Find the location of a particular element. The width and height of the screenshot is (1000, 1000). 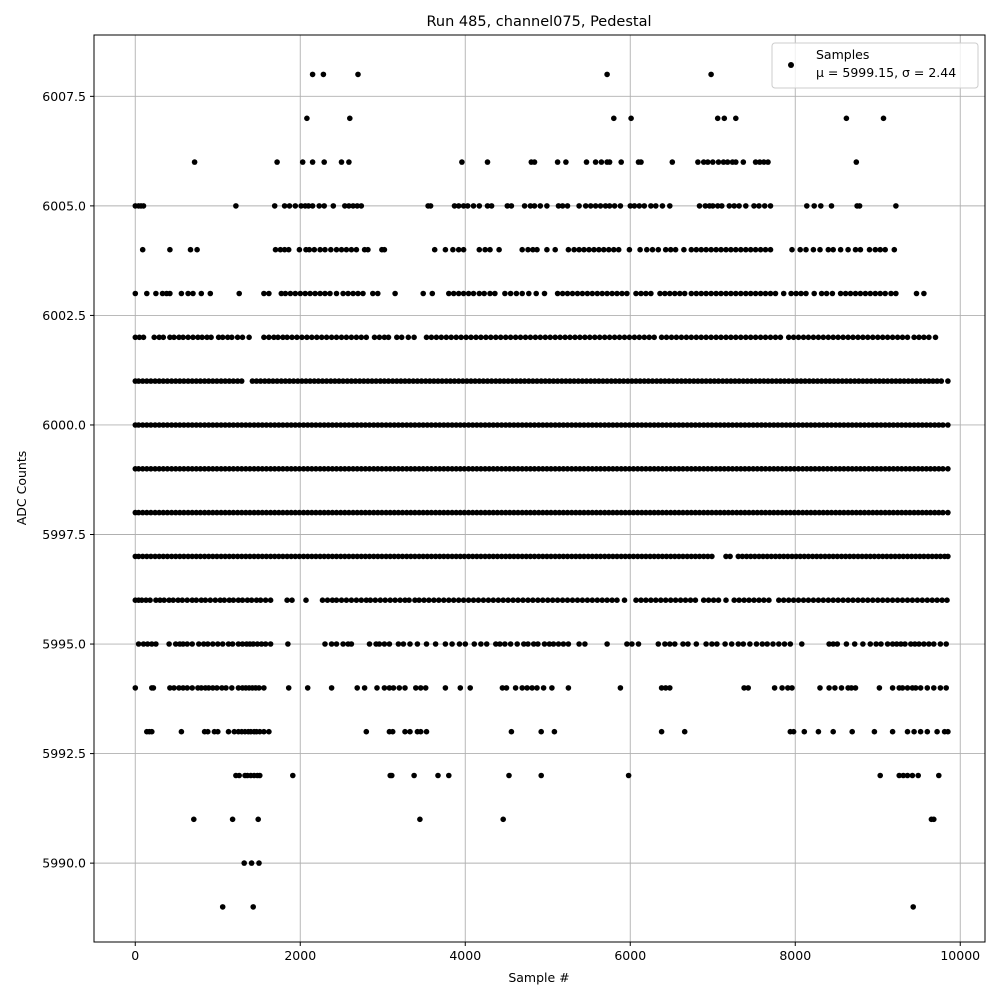

legend: Samples μ = 5999.15, σ = 2.44 is located at coordinates (875, 65).